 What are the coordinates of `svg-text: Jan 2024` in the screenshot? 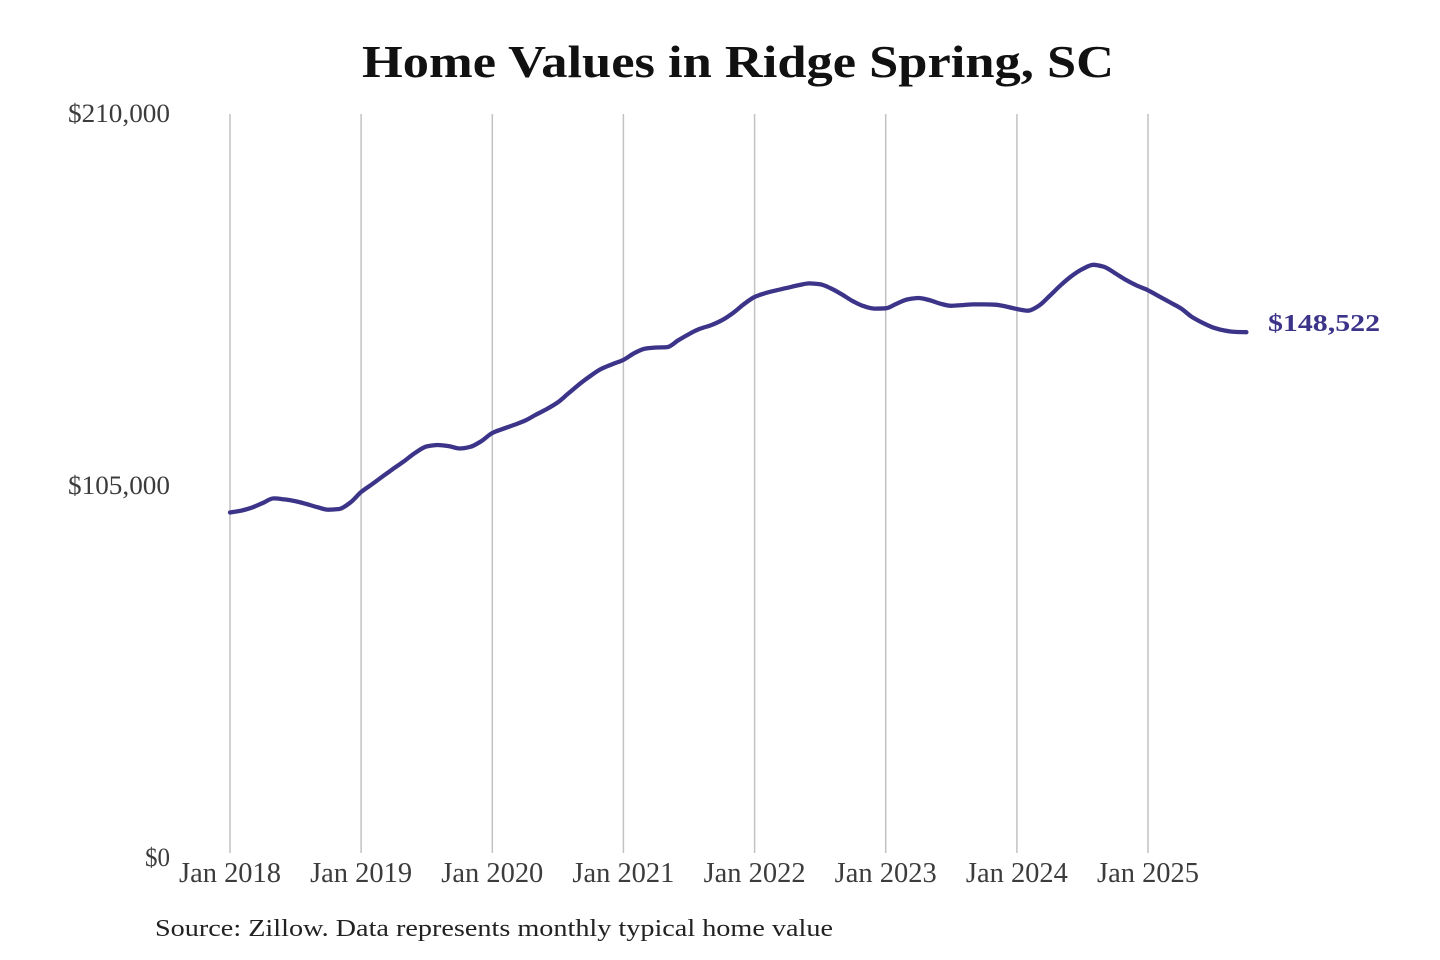 It's located at (1017, 873).